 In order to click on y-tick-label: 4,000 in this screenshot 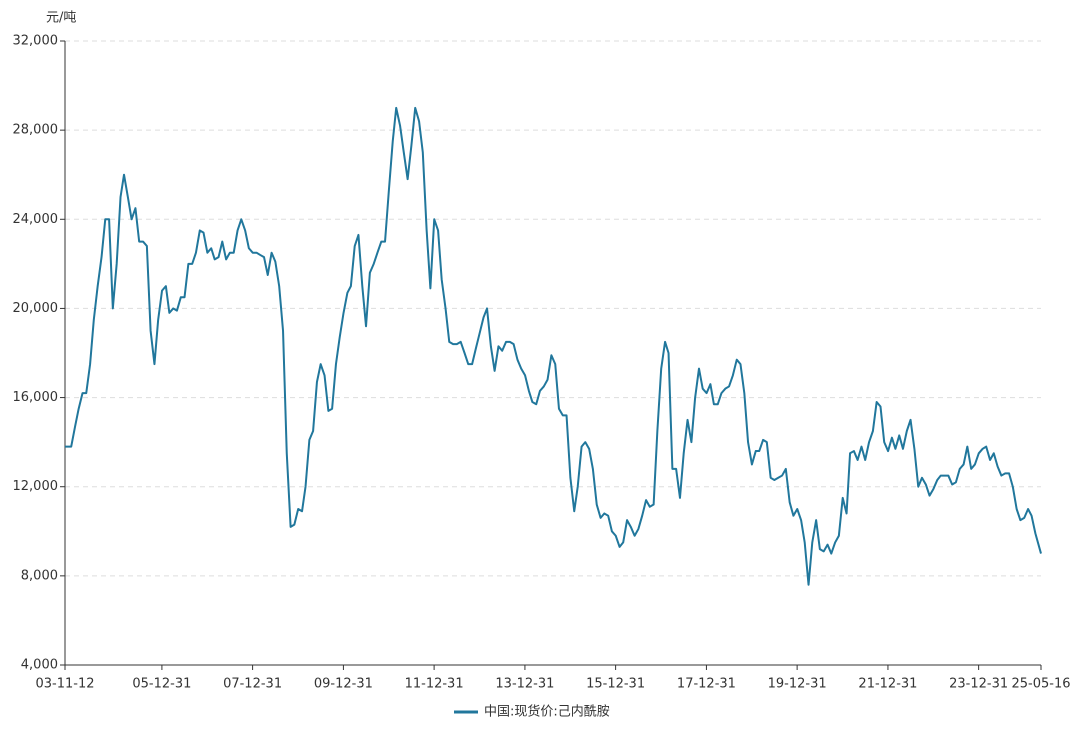, I will do `click(39, 665)`.